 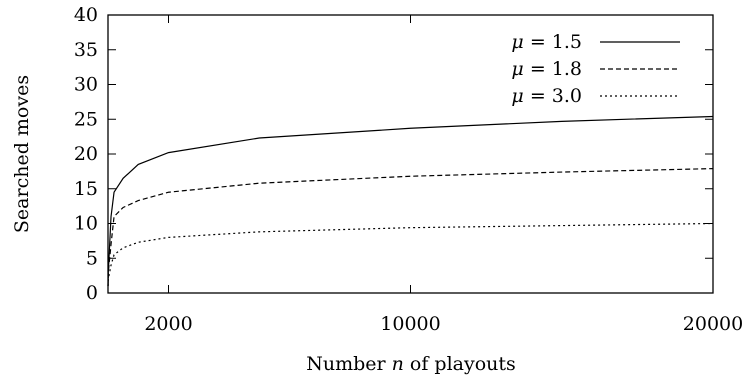 What do you see at coordinates (595, 69) in the screenshot?
I see `legend: μ = 1.5 μ = 1.8 μ = 3.0` at bounding box center [595, 69].